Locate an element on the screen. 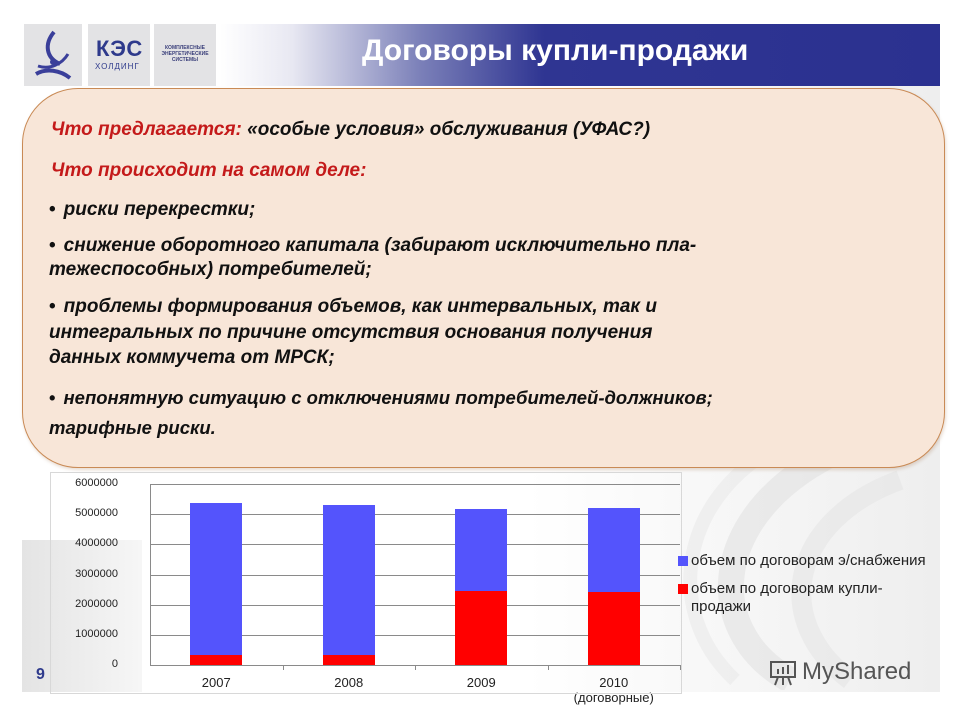  actual-label: Что происходит на самом деле: is located at coordinates (209, 170).